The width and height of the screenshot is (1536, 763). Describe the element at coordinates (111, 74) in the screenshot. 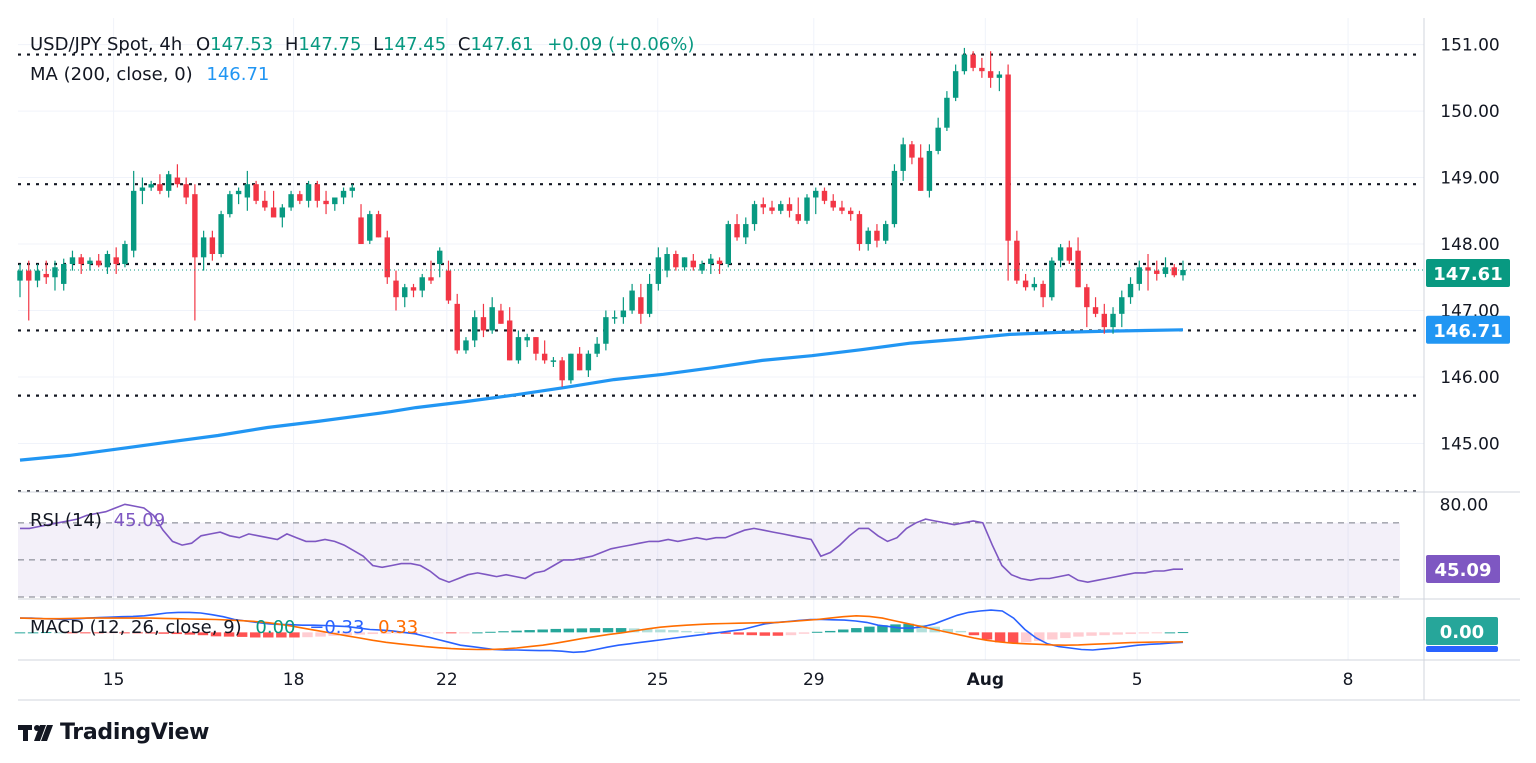

I see `legend-ma-label: MA (200, close, 0)` at that location.